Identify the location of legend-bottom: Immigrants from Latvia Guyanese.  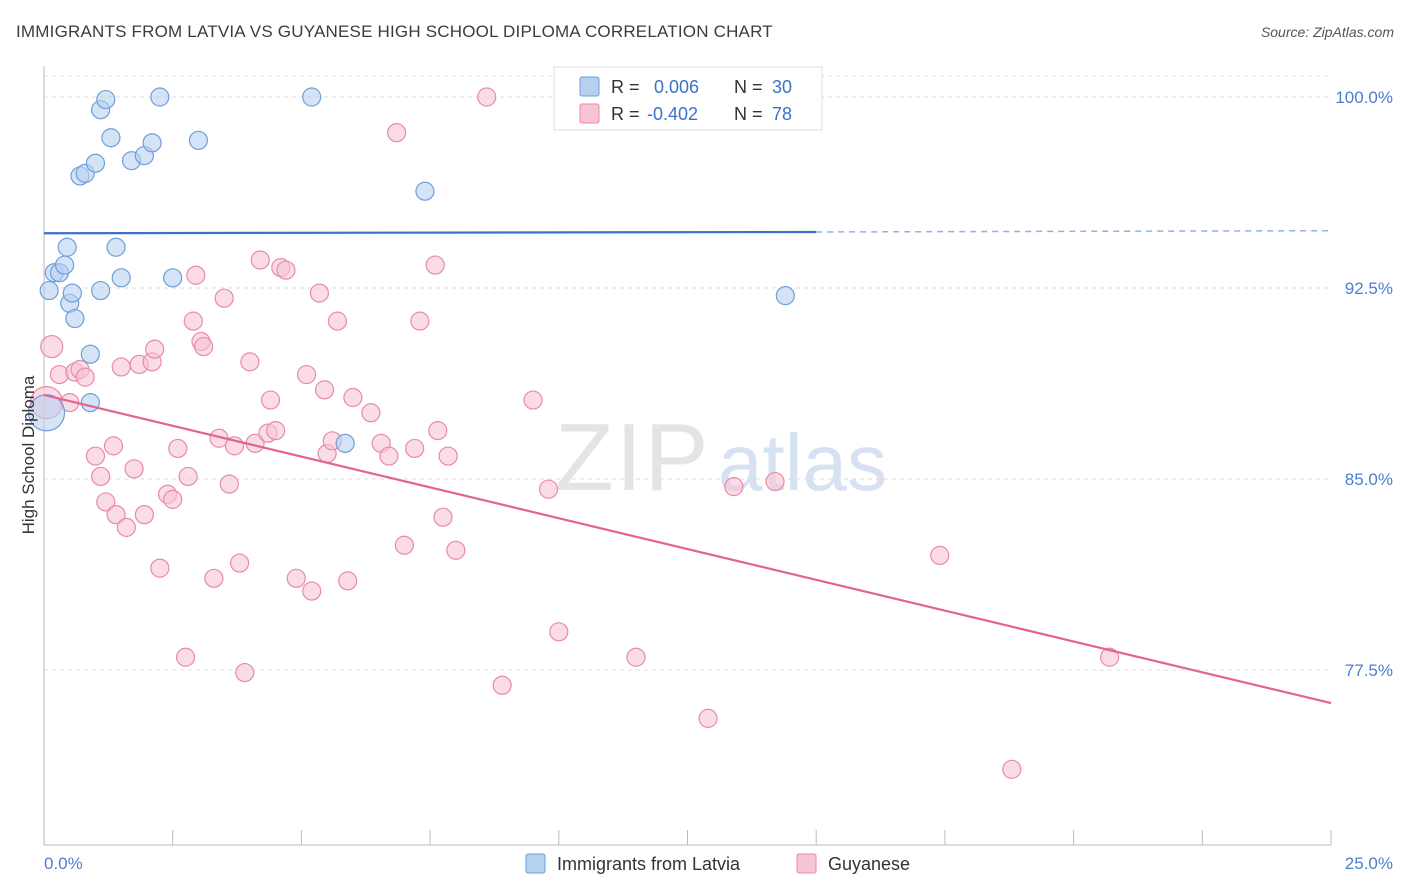
(717, 863).